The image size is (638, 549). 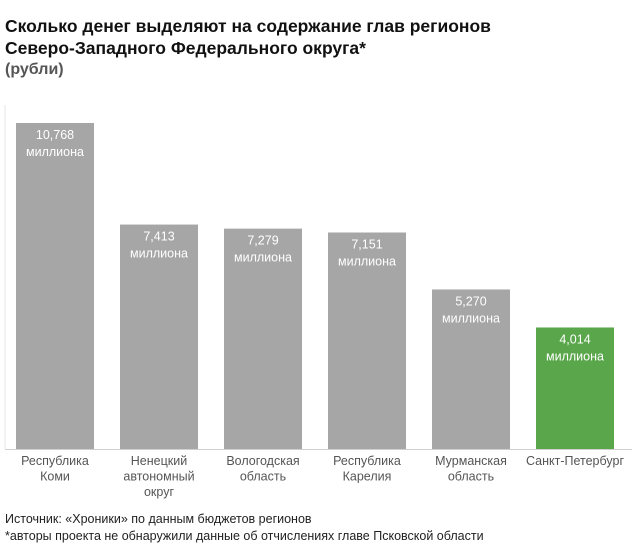 What do you see at coordinates (471, 318) in the screenshot?
I see `bar-unit-label-5: миллиона` at bounding box center [471, 318].